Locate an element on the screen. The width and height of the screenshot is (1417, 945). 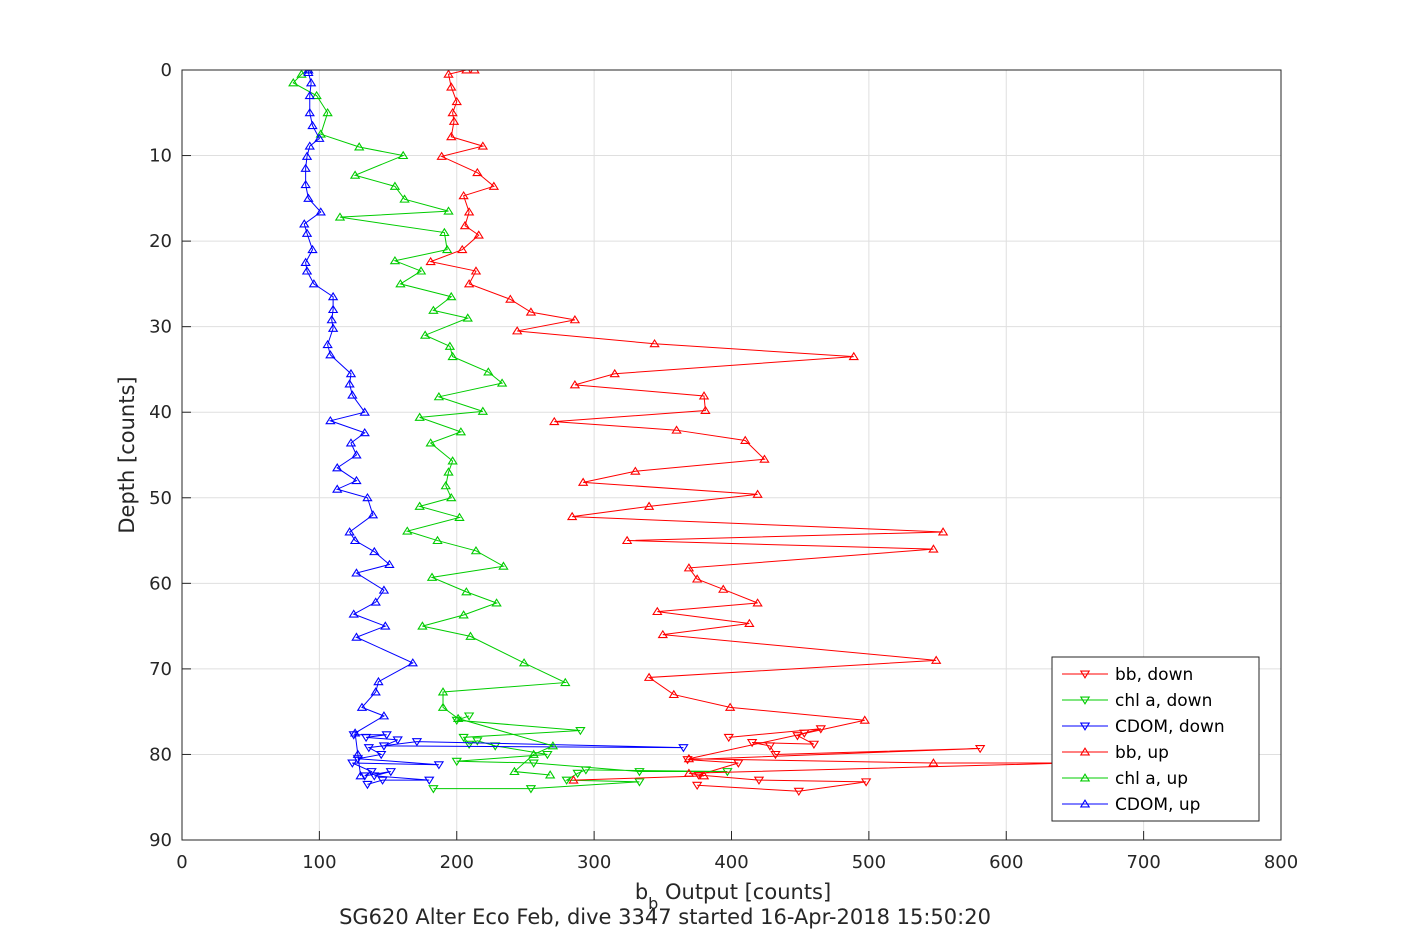
legend-label: CDOM, up is located at coordinates (1157, 805).